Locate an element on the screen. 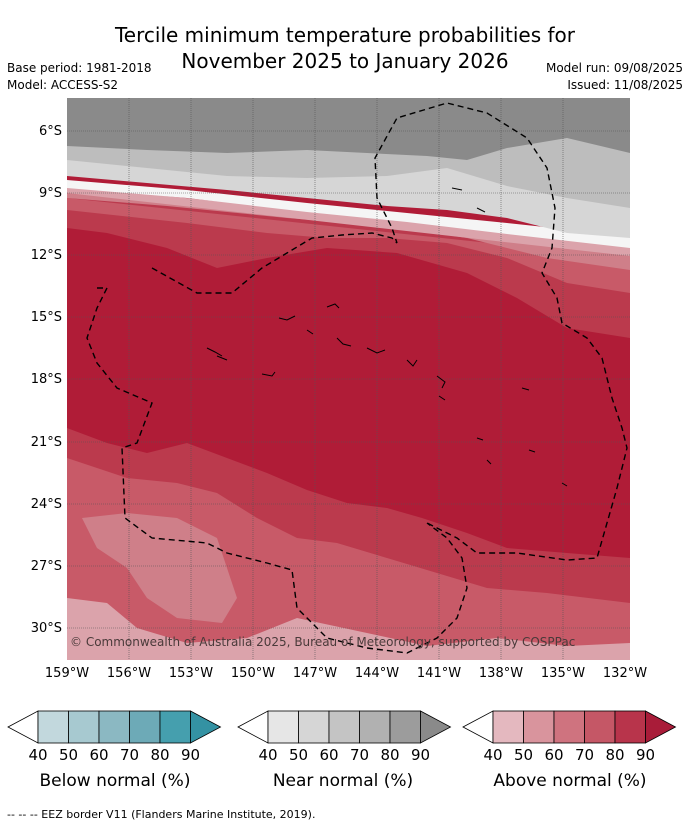  colorbar-label-below: Below normal (%) is located at coordinates (115, 781).